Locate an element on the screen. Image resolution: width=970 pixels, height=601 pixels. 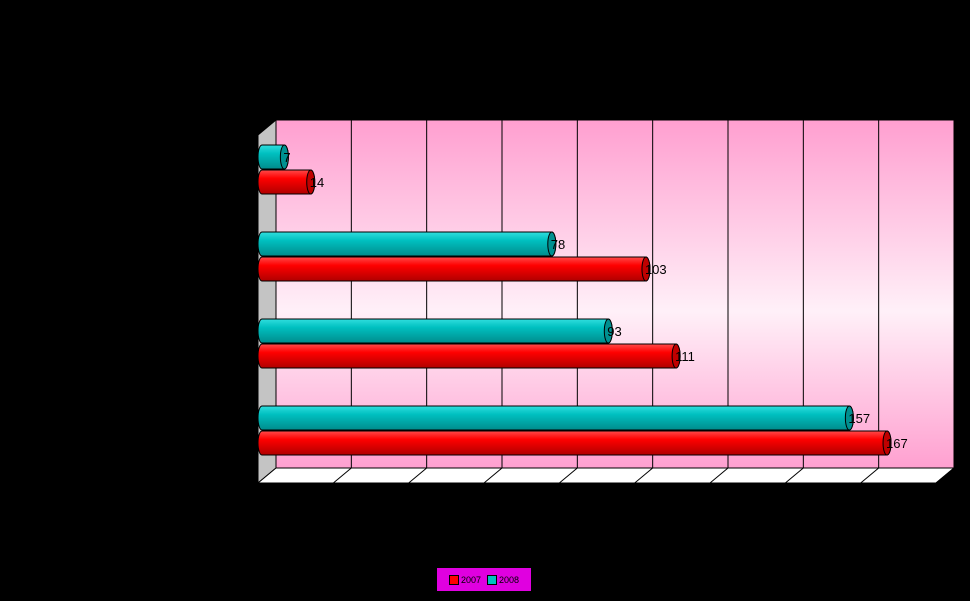
legend-swatch-2007 is located at coordinates (453, 579).